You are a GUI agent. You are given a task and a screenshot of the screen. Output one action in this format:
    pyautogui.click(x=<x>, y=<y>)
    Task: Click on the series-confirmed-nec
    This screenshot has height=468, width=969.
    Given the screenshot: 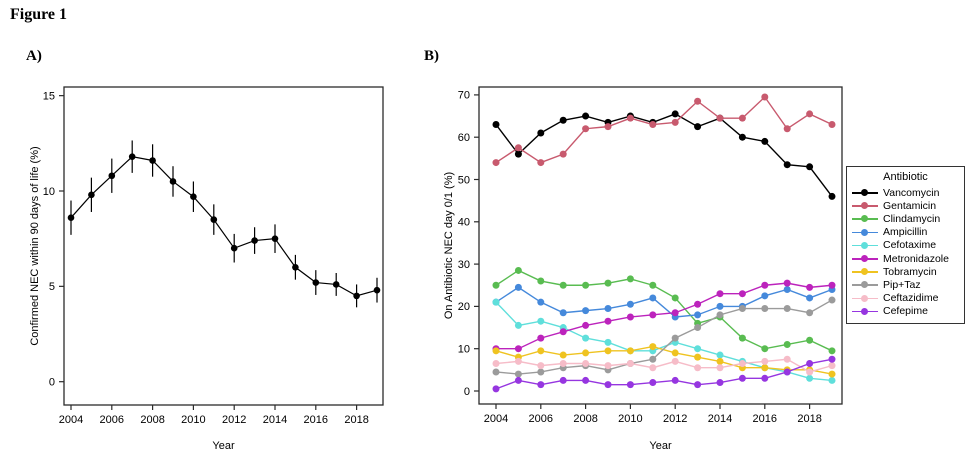 What is the action you would take?
    pyautogui.click(x=224, y=224)
    